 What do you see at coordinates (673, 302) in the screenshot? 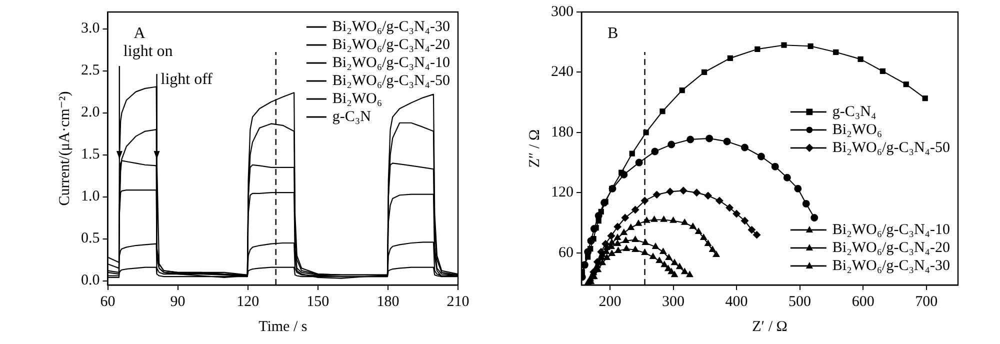
I see `x-tick-label: 300` at bounding box center [673, 302].